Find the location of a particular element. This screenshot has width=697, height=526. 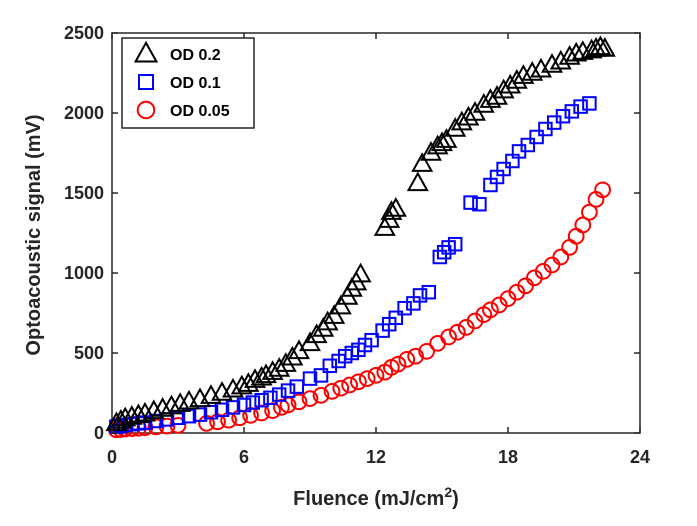

legend-marker-square is located at coordinates (146, 82).